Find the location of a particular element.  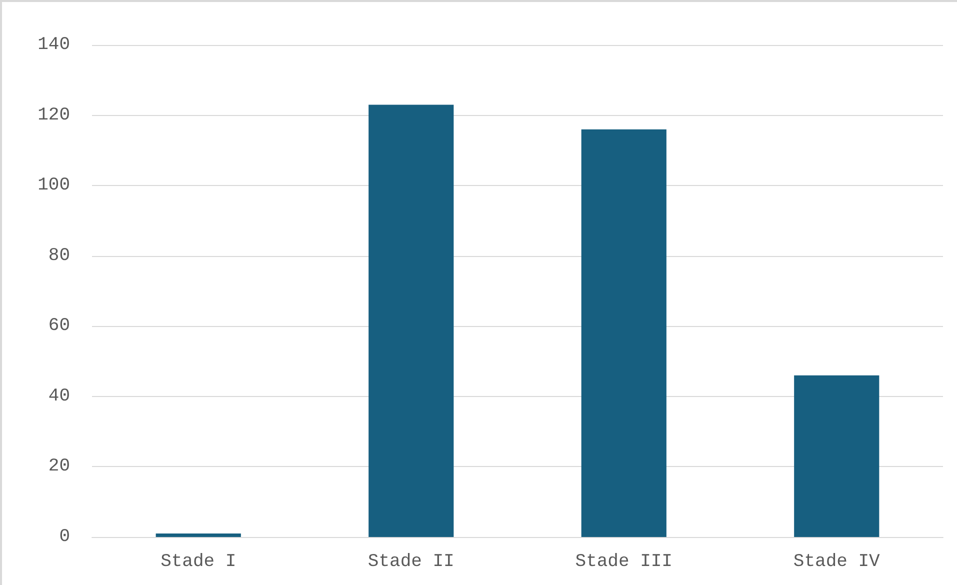

y-tick-label: 60 is located at coordinates (59, 326).